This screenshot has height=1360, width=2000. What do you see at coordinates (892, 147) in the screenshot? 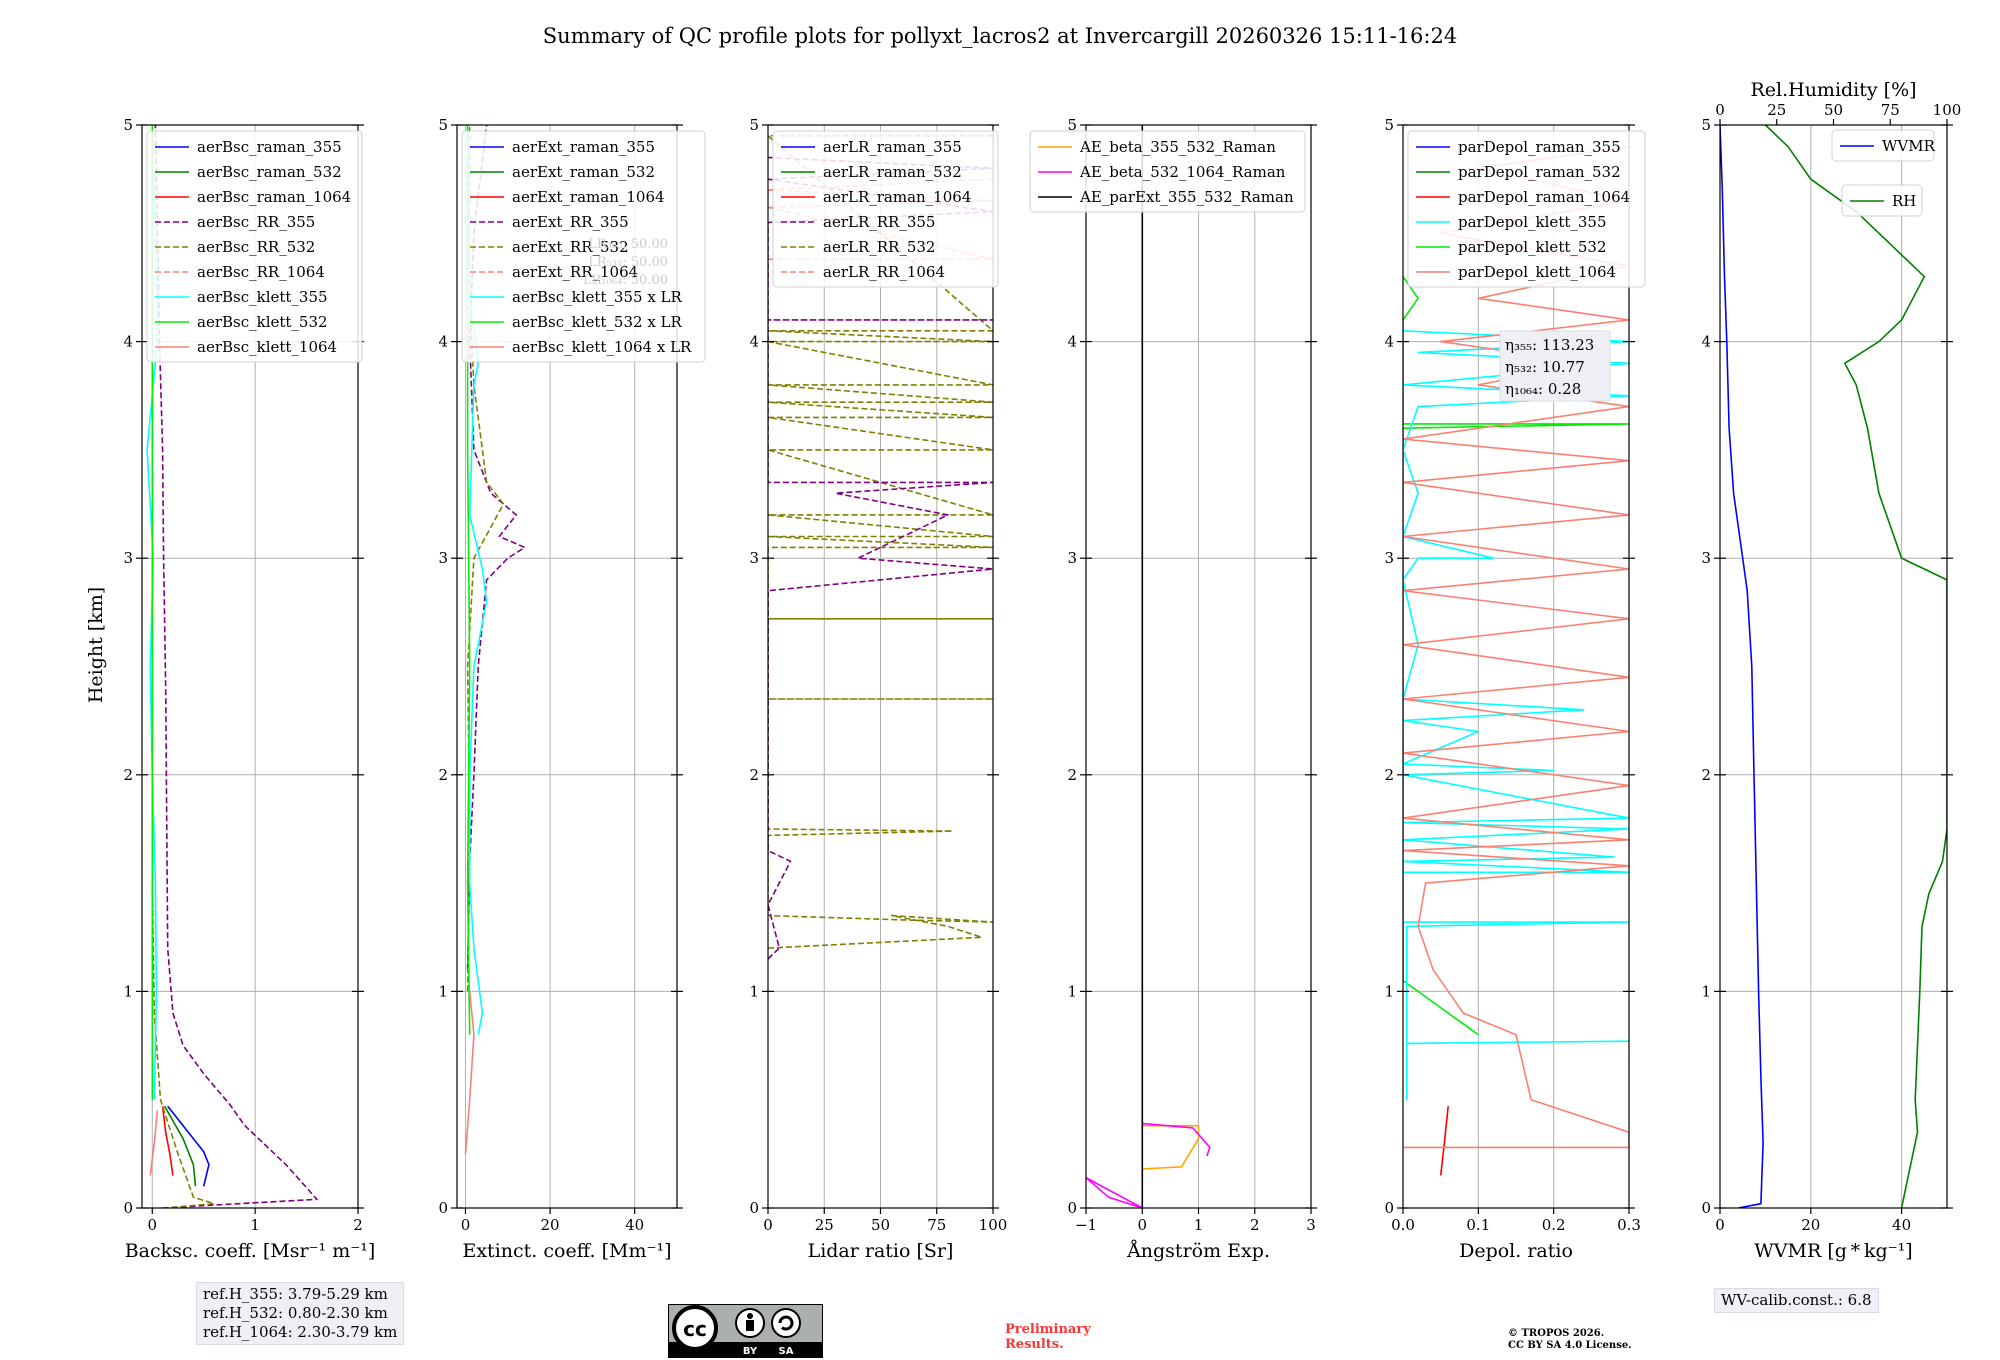
I see `legend-label: aerLR_raman_355` at bounding box center [892, 147].